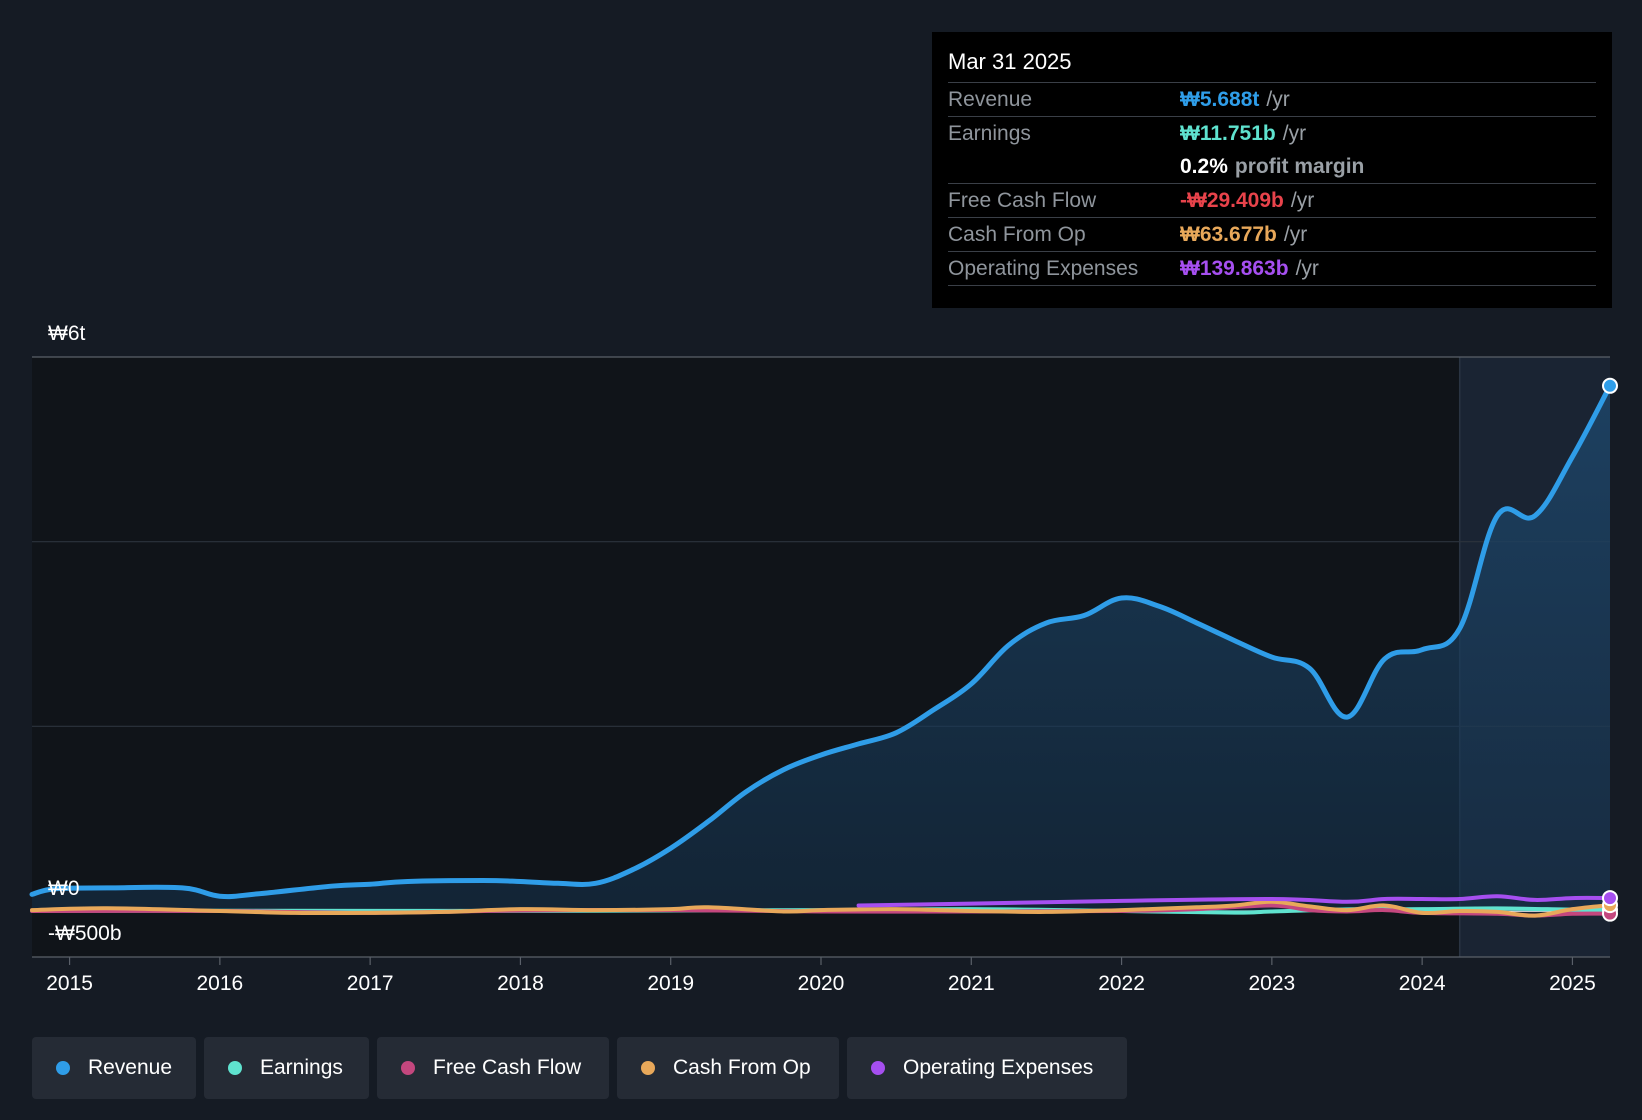 The width and height of the screenshot is (1642, 1120). I want to click on tooltip-value: ₩63.677b, so click(1228, 234).